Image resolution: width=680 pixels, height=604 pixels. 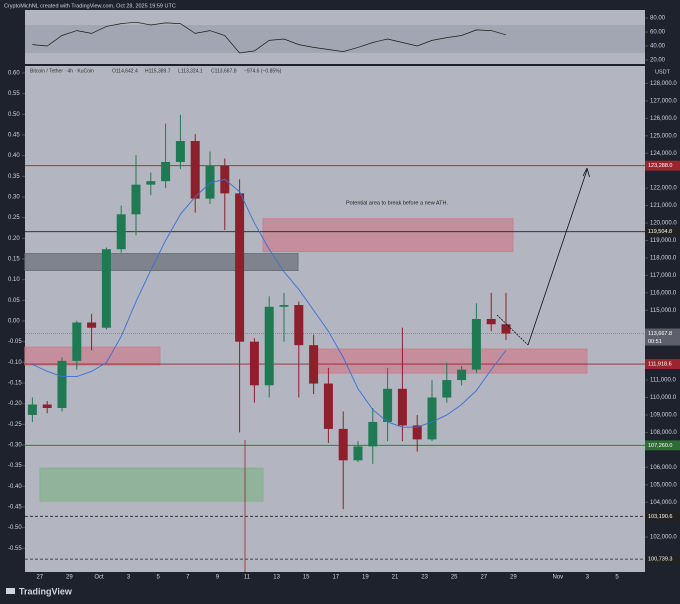 I want to click on y-tick-label: 126,000.0, so click(x=663, y=119).